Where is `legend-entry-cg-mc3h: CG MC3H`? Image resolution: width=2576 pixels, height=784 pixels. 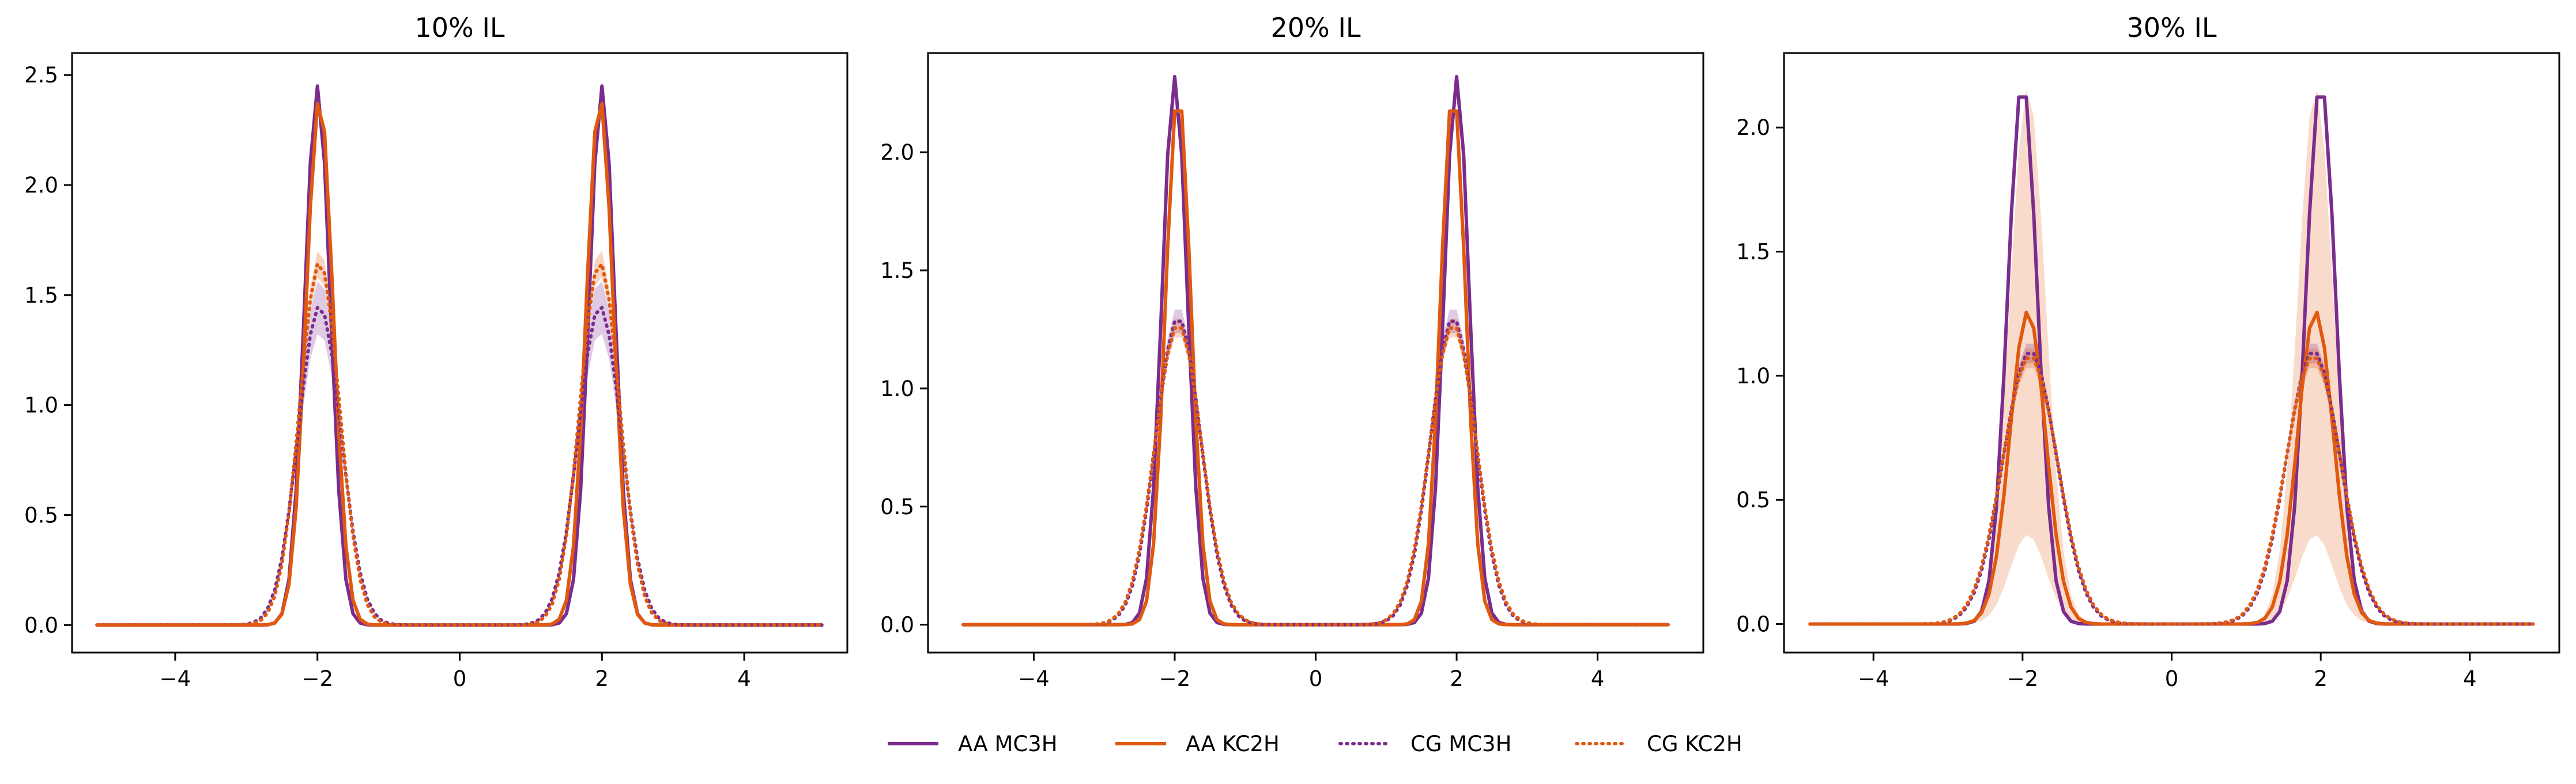 legend-entry-cg-mc3h: CG MC3H is located at coordinates (1424, 744).